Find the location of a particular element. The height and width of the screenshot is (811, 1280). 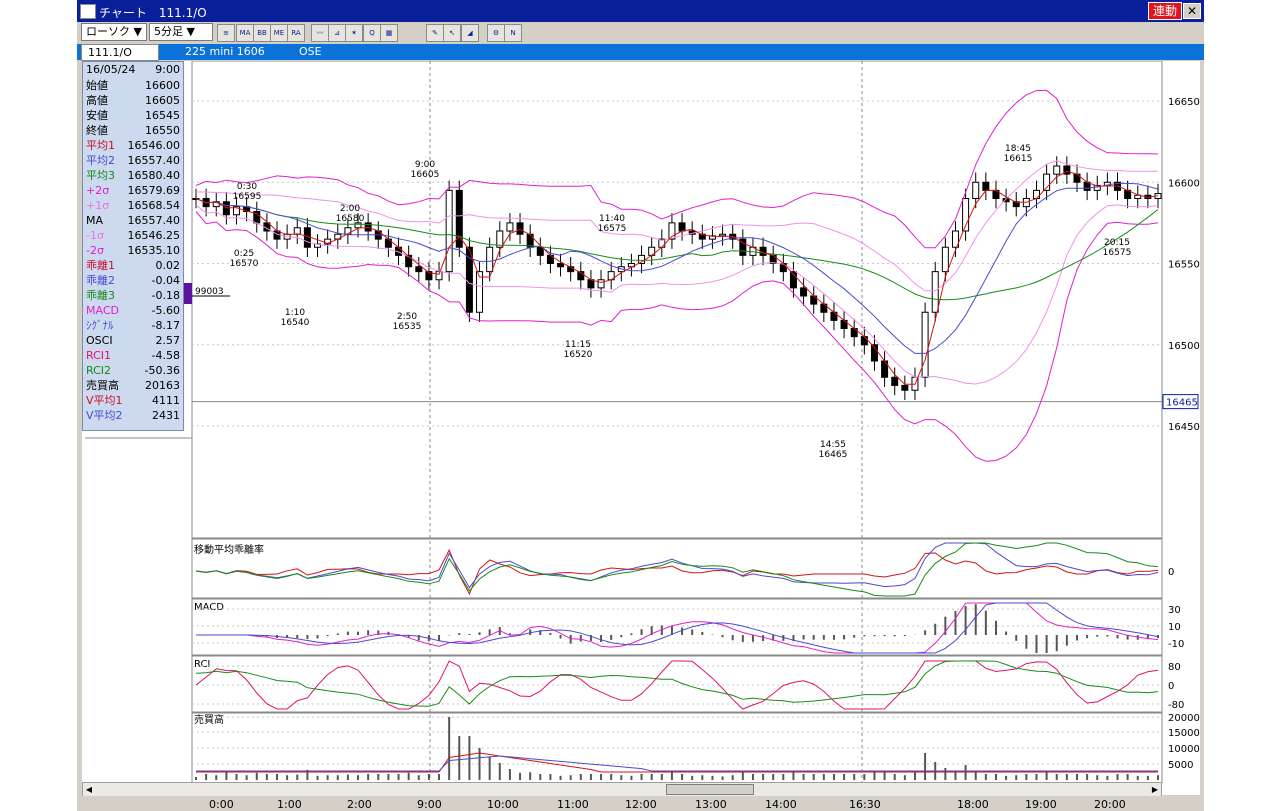

data-row: MA 16557.40 is located at coordinates (133, 220).